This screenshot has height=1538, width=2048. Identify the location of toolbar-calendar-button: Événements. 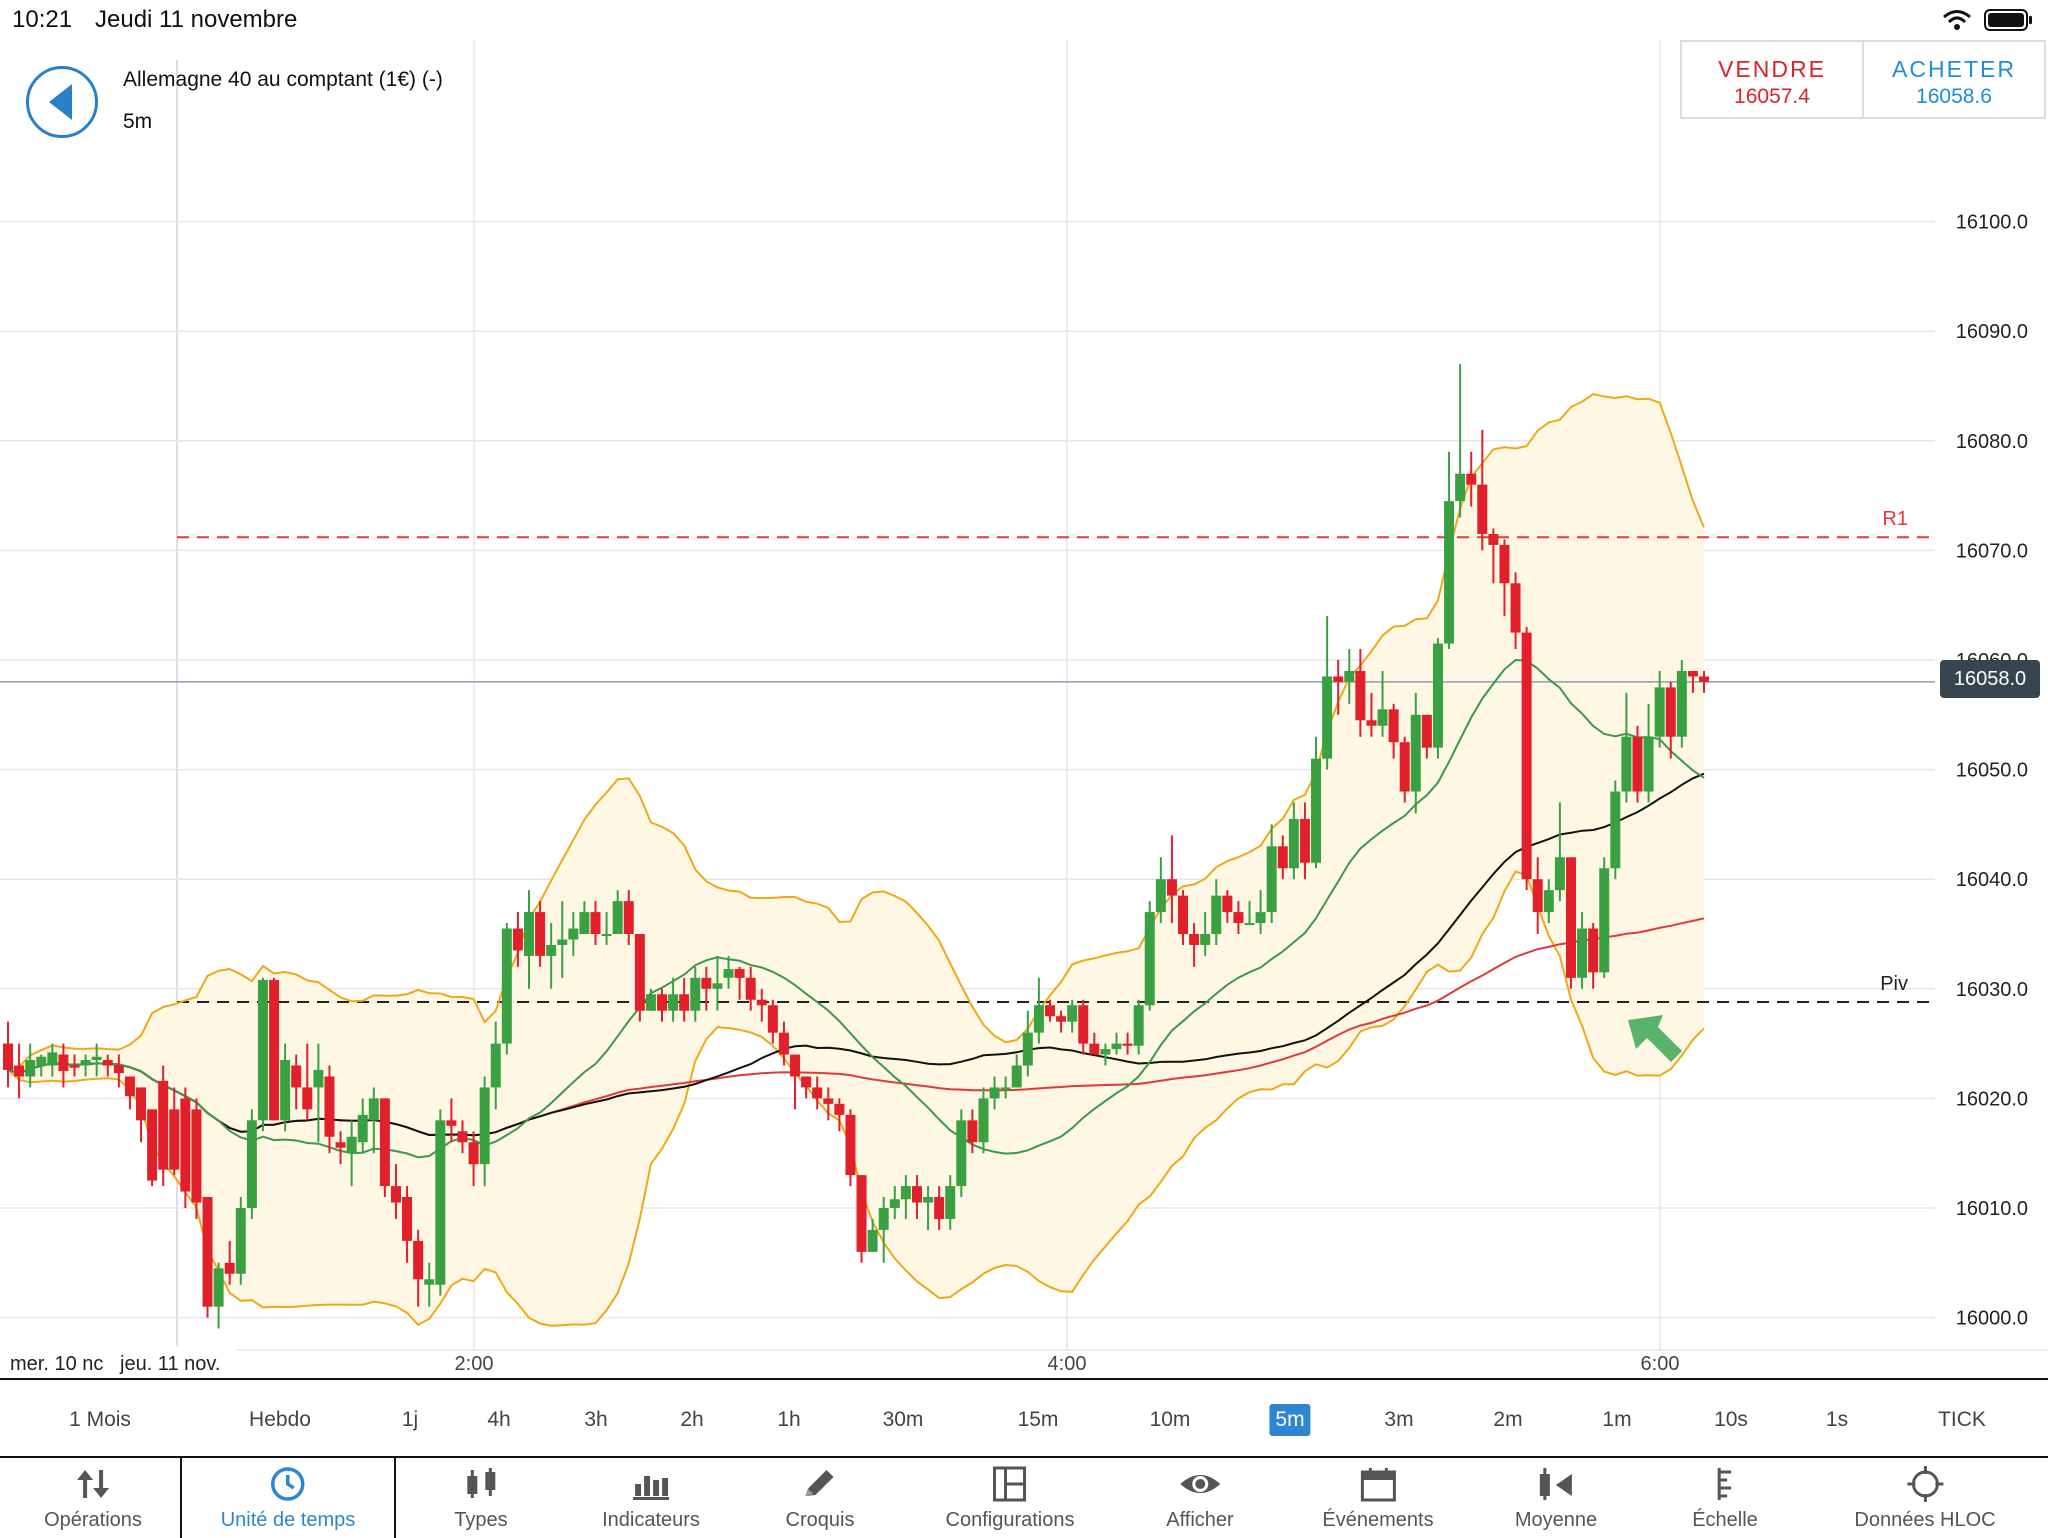
(1378, 1497).